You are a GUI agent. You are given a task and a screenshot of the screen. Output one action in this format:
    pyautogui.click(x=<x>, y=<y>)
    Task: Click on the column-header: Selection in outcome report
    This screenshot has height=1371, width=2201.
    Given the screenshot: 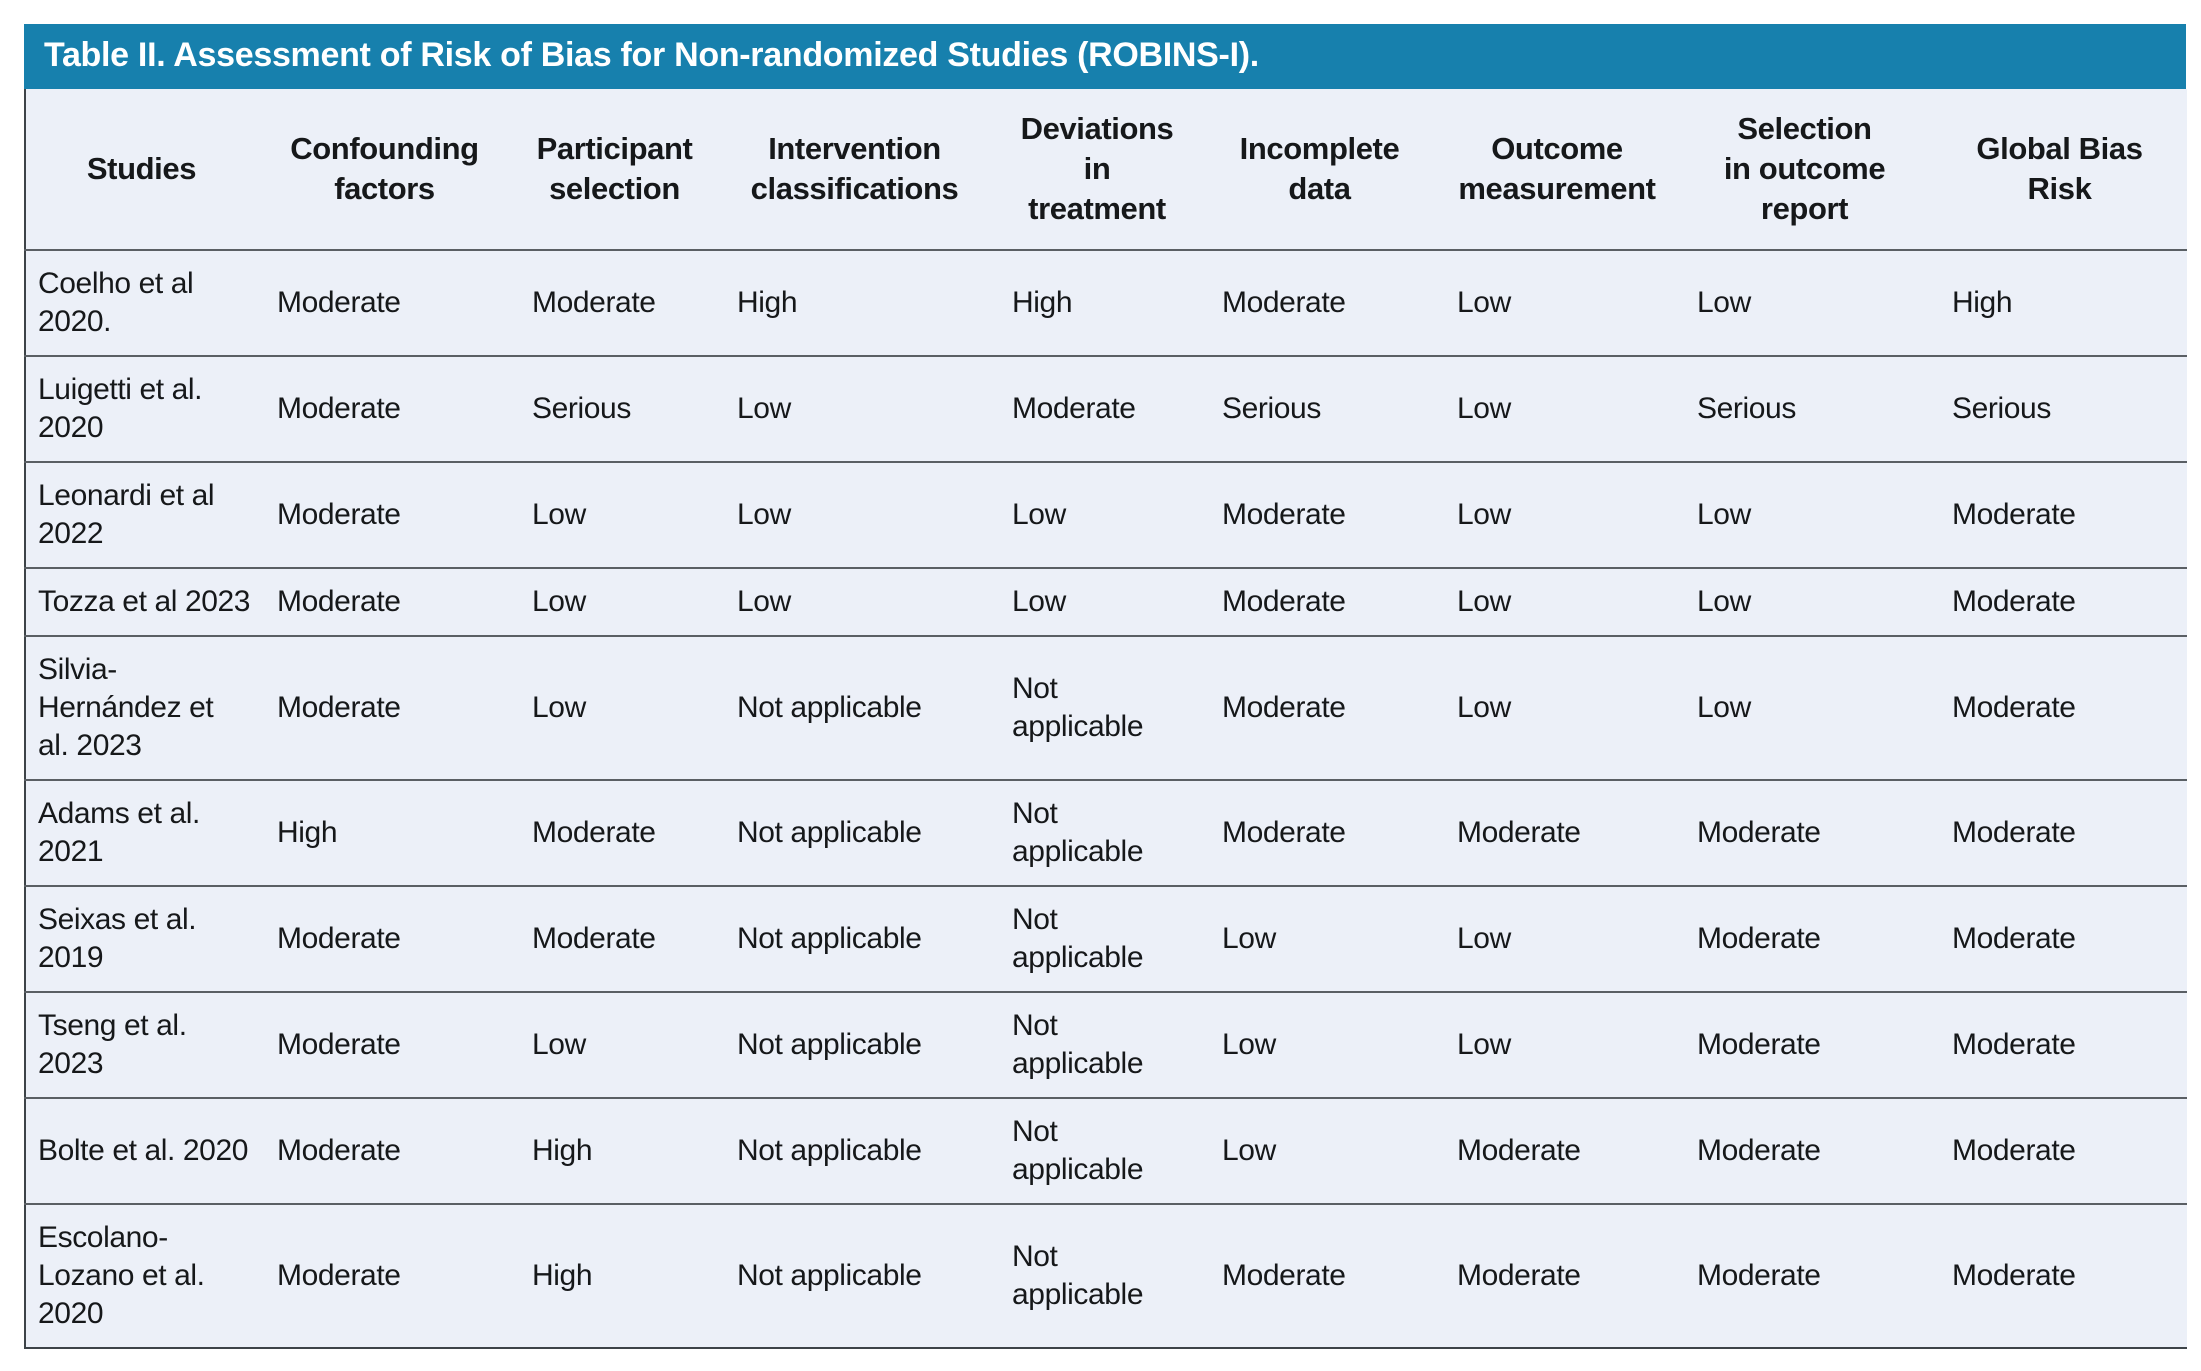 What is the action you would take?
    pyautogui.click(x=1804, y=169)
    